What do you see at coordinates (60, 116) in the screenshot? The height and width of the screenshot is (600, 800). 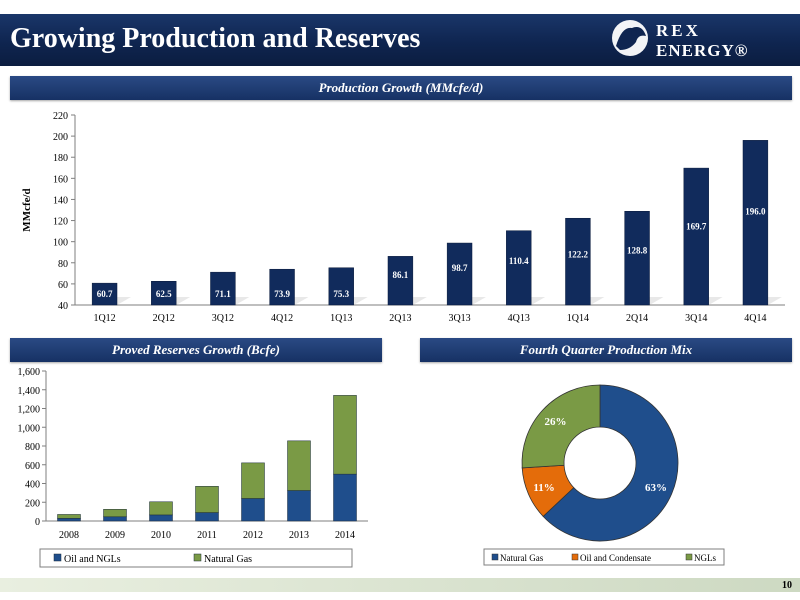 I see `y-tick-label: 220` at bounding box center [60, 116].